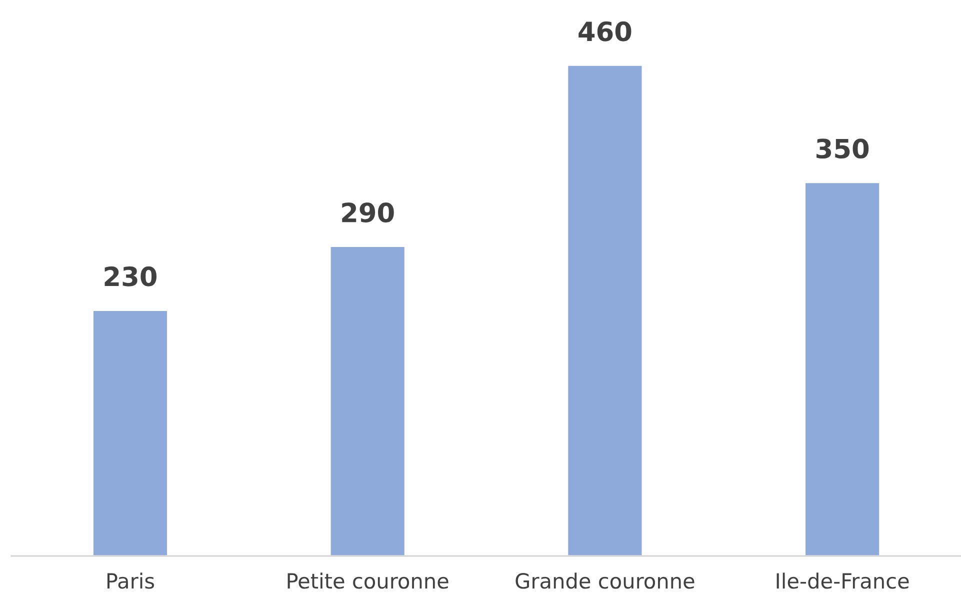 This screenshot has height=613, width=961. I want to click on x-tick-label: Paris, so click(130, 580).